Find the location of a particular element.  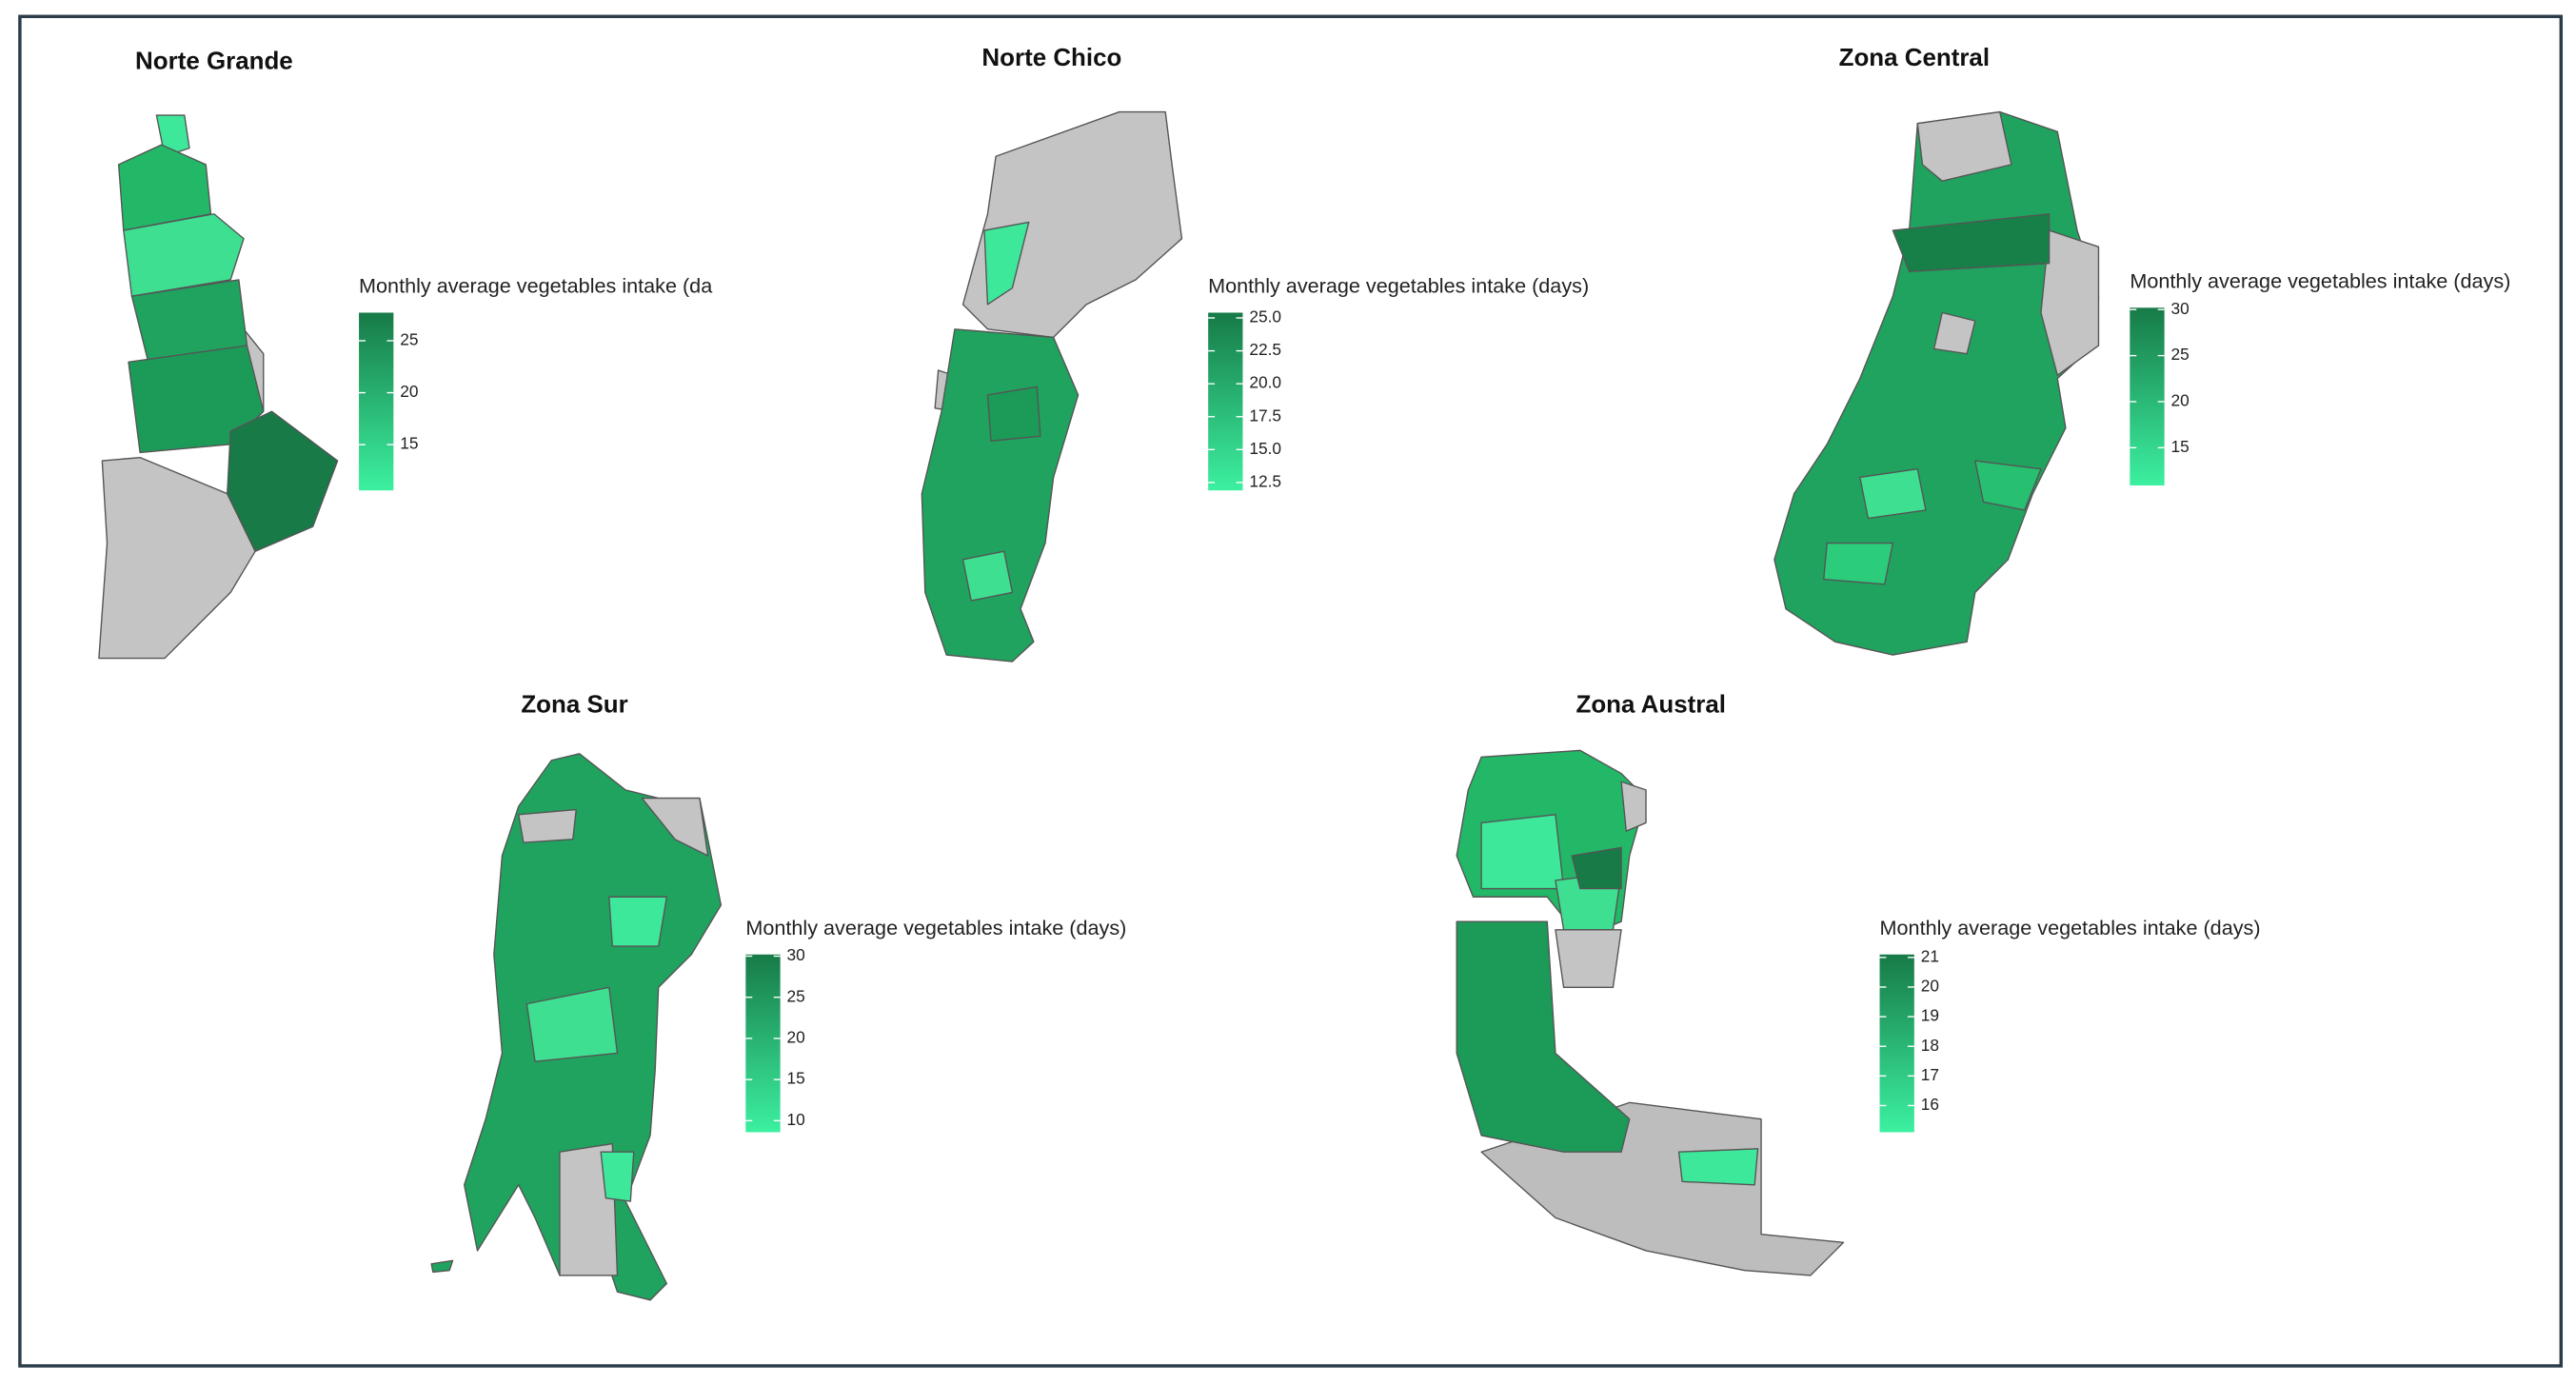

legend-tick-label: 15.0 is located at coordinates (1265, 448).